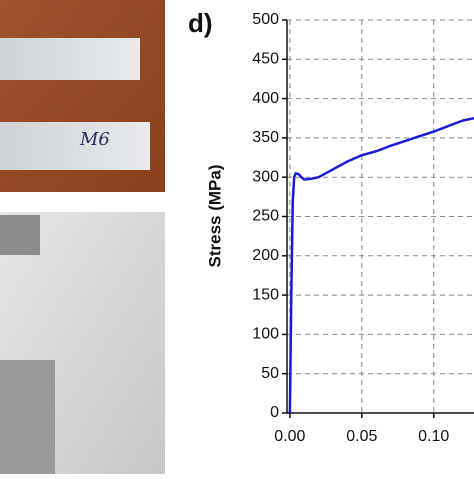 This screenshot has height=479, width=474. I want to click on x-tick-label: 0.00, so click(289, 436).